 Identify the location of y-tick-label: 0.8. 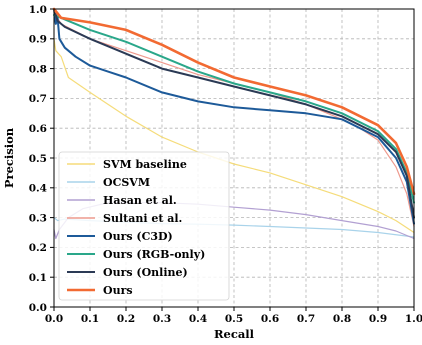
(38, 69).